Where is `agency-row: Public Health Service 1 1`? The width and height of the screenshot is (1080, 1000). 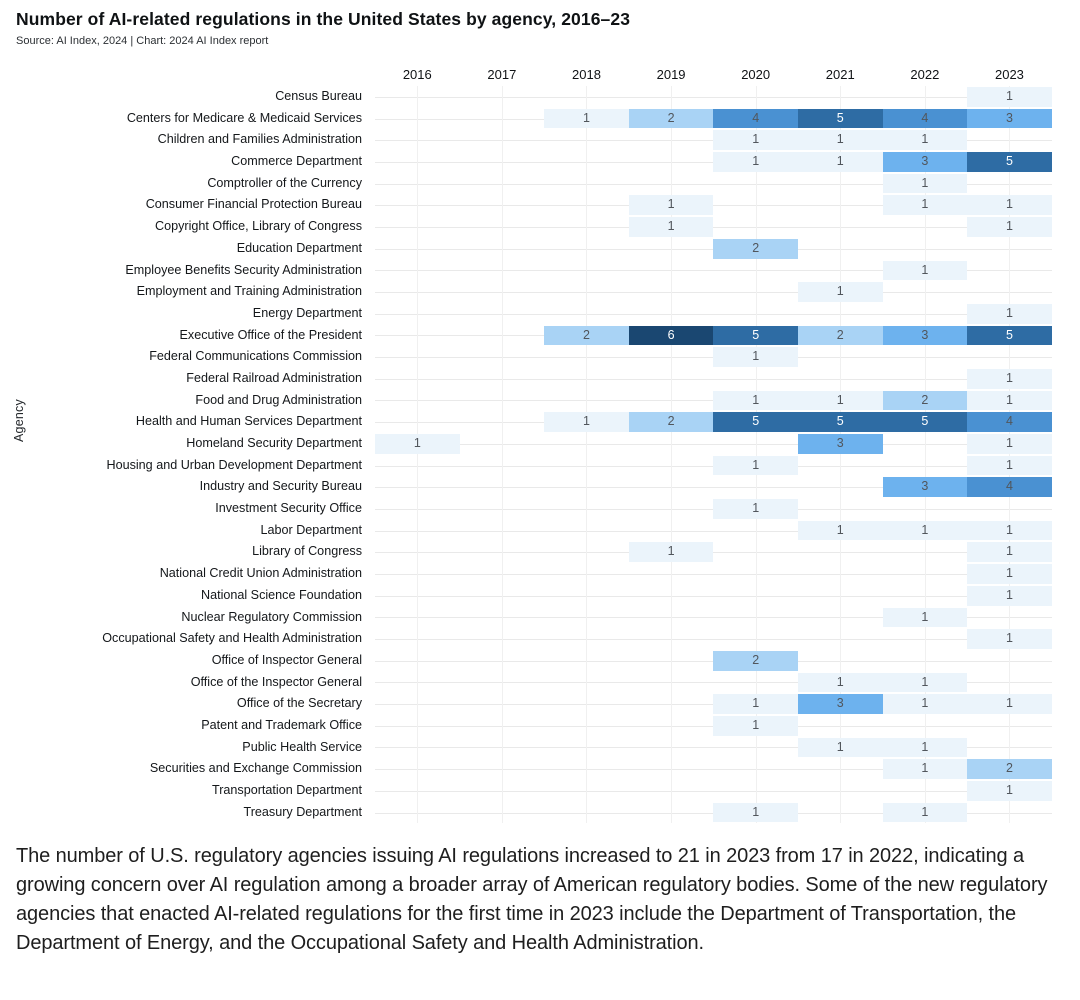 agency-row: Public Health Service 1 1 is located at coordinates (540, 747).